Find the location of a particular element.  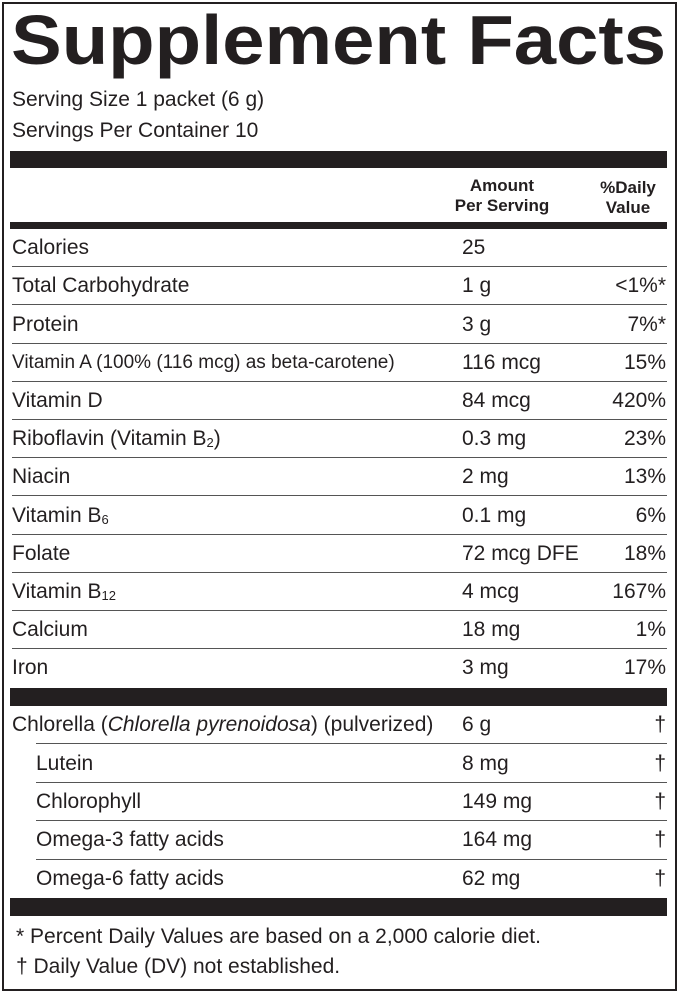

nutrient-name: Protein is located at coordinates (45, 324).